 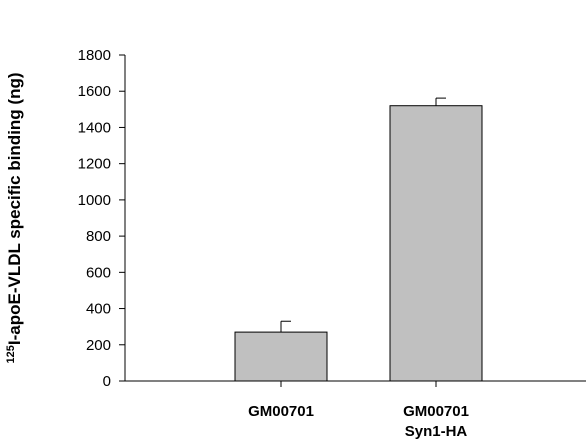 I want to click on y-axis-title: 125I-apoE-VLDL specific binding (ng), so click(x=14, y=218).